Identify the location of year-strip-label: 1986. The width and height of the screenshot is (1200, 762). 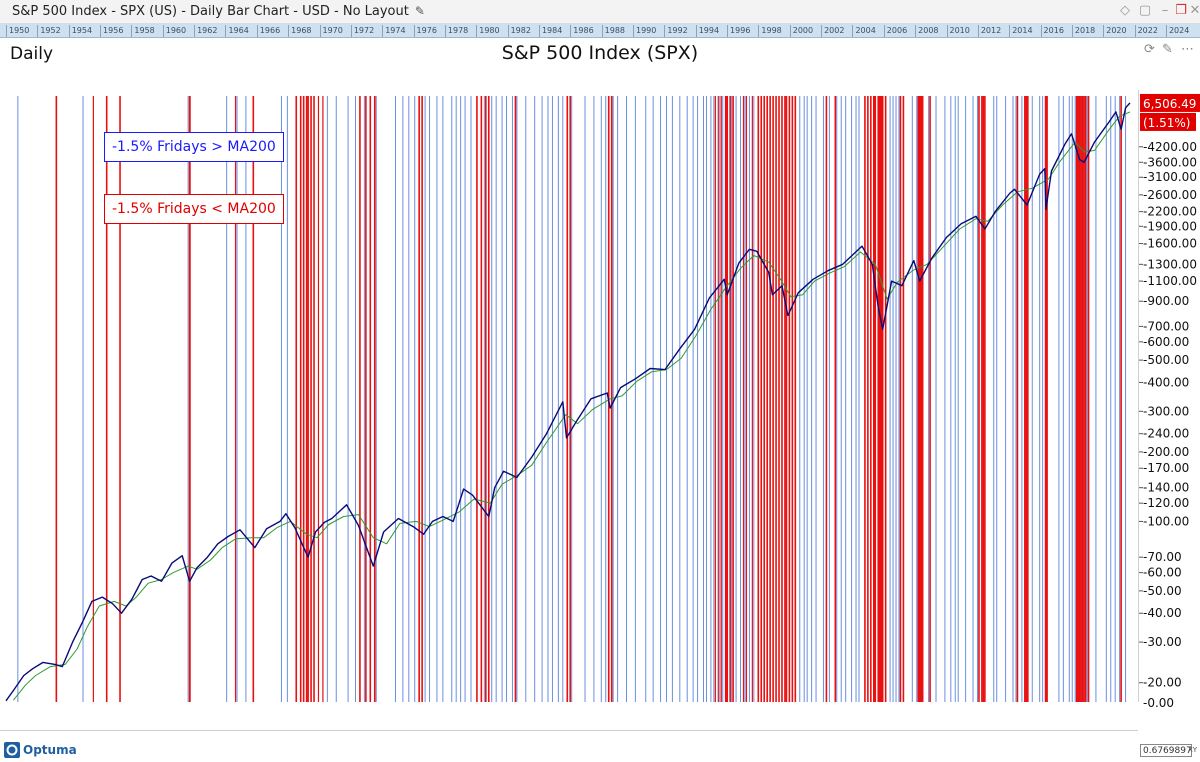
(582, 31).